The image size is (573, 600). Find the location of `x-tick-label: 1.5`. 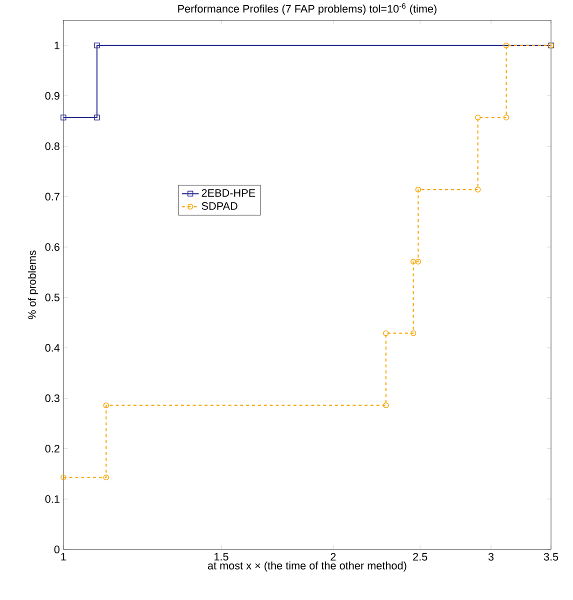

x-tick-label: 1.5 is located at coordinates (221, 556).